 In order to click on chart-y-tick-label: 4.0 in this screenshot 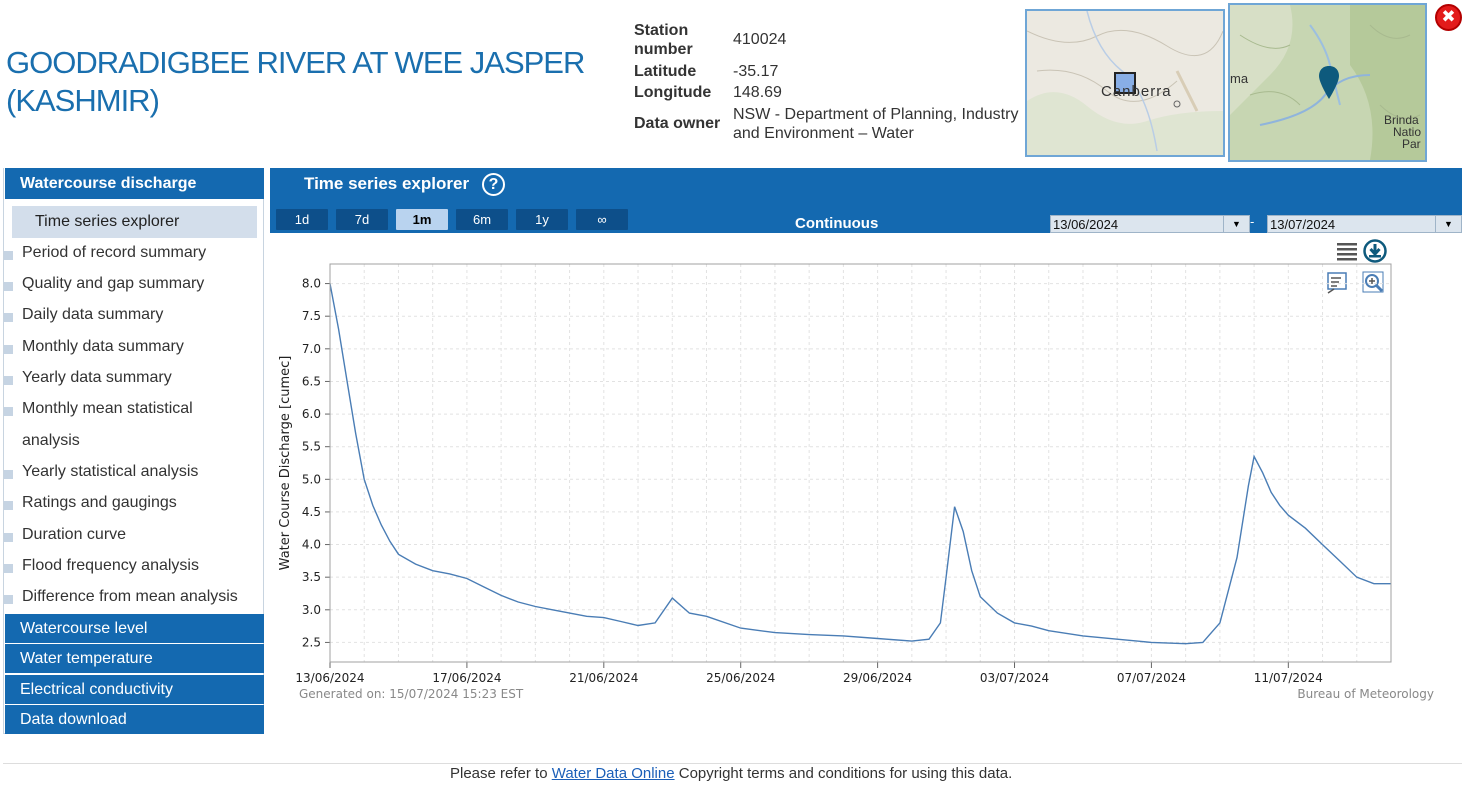, I will do `click(311, 545)`.